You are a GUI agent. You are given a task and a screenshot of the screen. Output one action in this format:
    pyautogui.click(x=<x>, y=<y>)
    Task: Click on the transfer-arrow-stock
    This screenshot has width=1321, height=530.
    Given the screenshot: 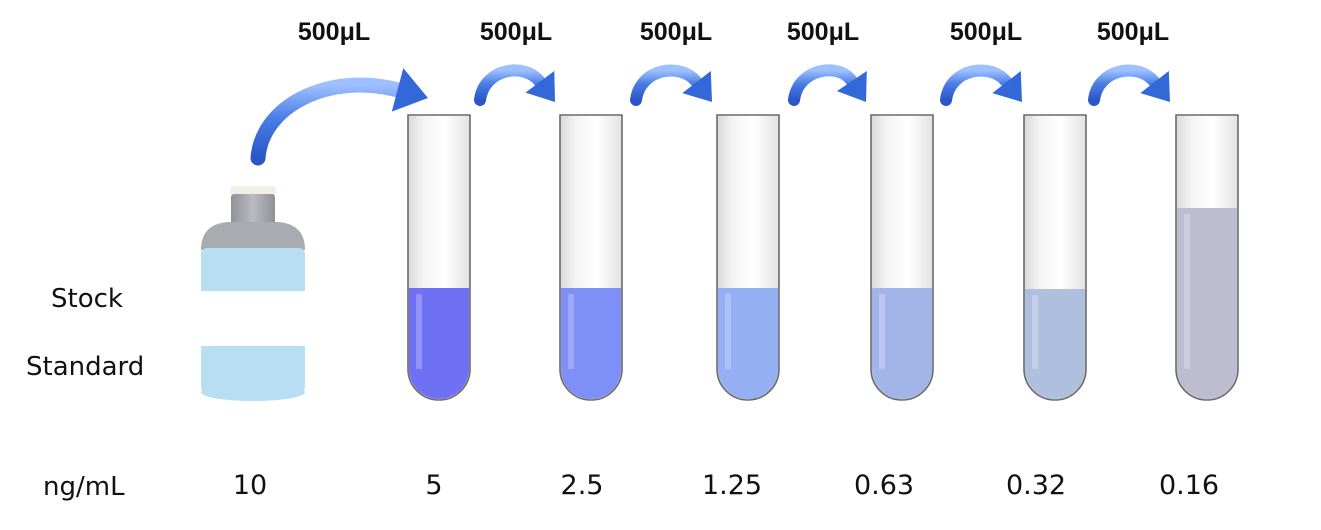 What is the action you would take?
    pyautogui.click(x=339, y=117)
    